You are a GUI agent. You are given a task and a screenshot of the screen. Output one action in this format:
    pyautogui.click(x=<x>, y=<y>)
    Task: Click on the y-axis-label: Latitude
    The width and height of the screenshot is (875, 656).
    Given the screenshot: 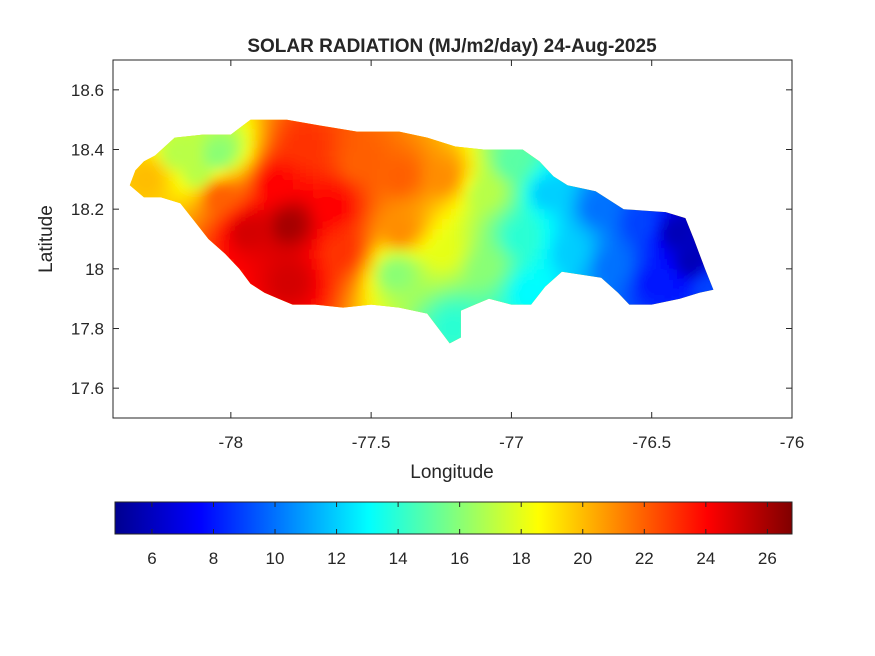 What is the action you would take?
    pyautogui.click(x=46, y=239)
    